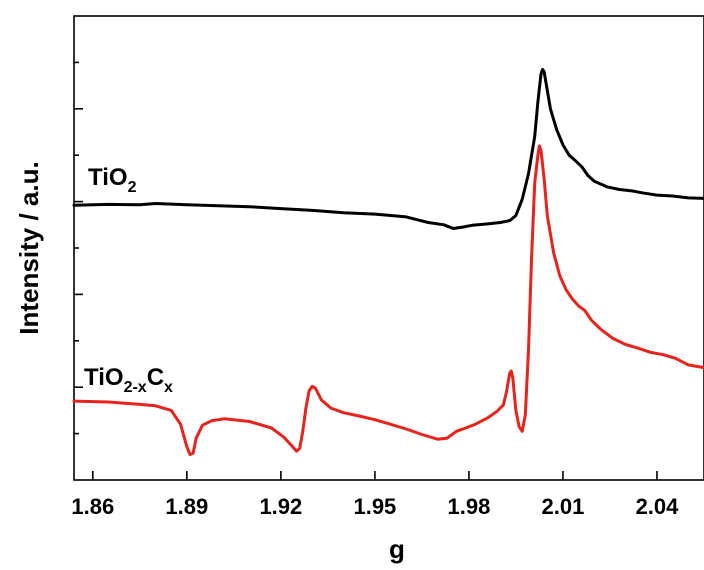 This screenshot has width=704, height=570. What do you see at coordinates (563, 506) in the screenshot?
I see `x-tick-label-5: 2.01` at bounding box center [563, 506].